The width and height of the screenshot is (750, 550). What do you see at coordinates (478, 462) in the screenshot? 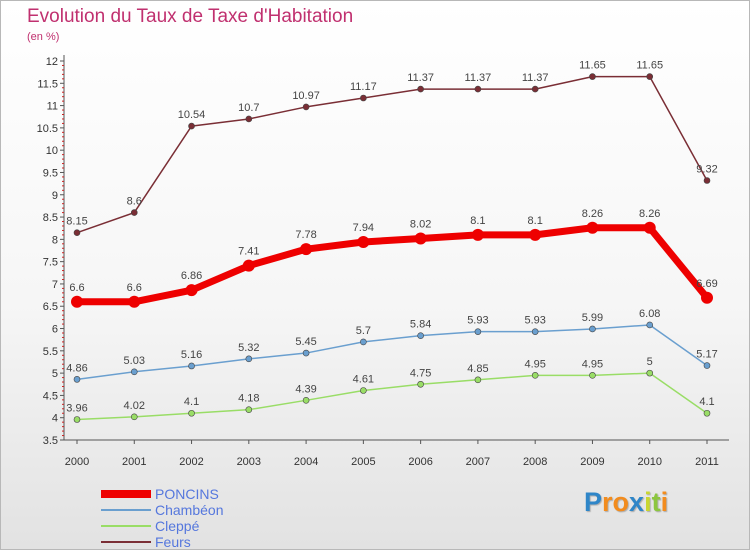
I see `x-tick-label: 2007` at bounding box center [478, 462].